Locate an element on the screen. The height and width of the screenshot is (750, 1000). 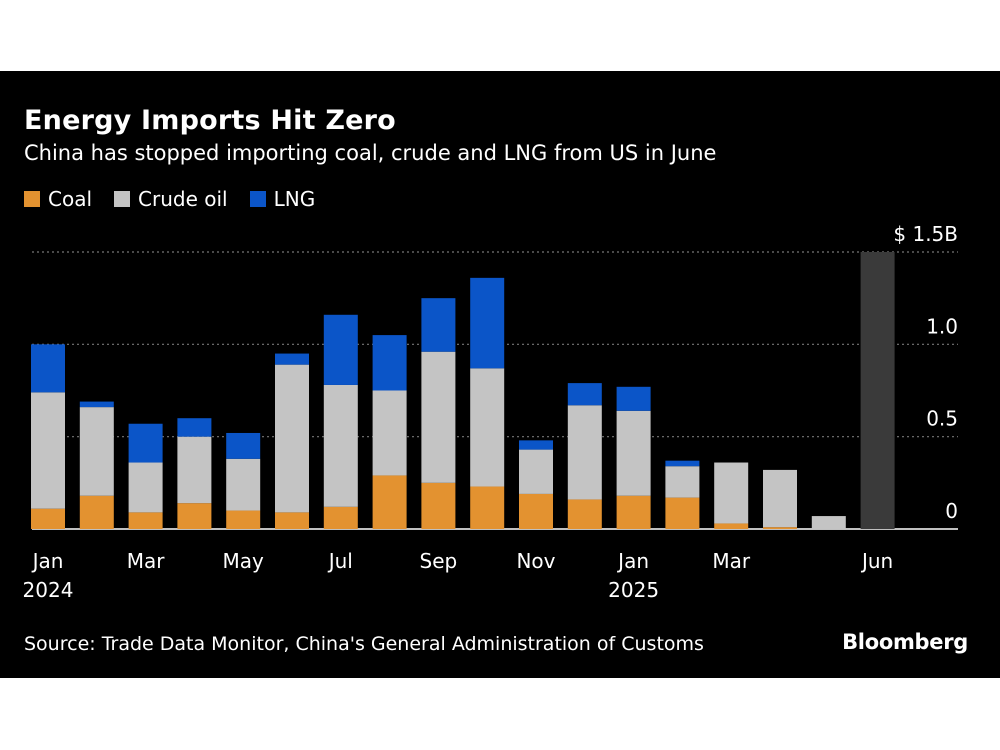
x-tick-label-14: Mar is located at coordinates (731, 561).